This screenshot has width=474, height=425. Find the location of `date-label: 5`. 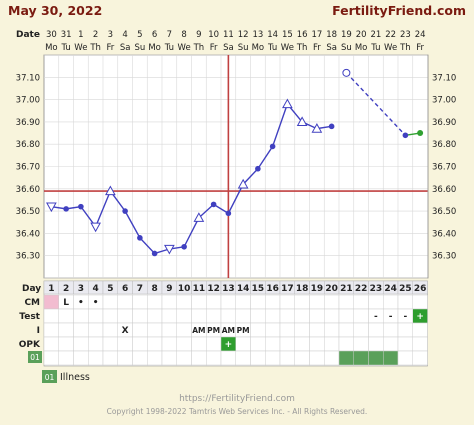

date-label: 5 is located at coordinates (139, 35).